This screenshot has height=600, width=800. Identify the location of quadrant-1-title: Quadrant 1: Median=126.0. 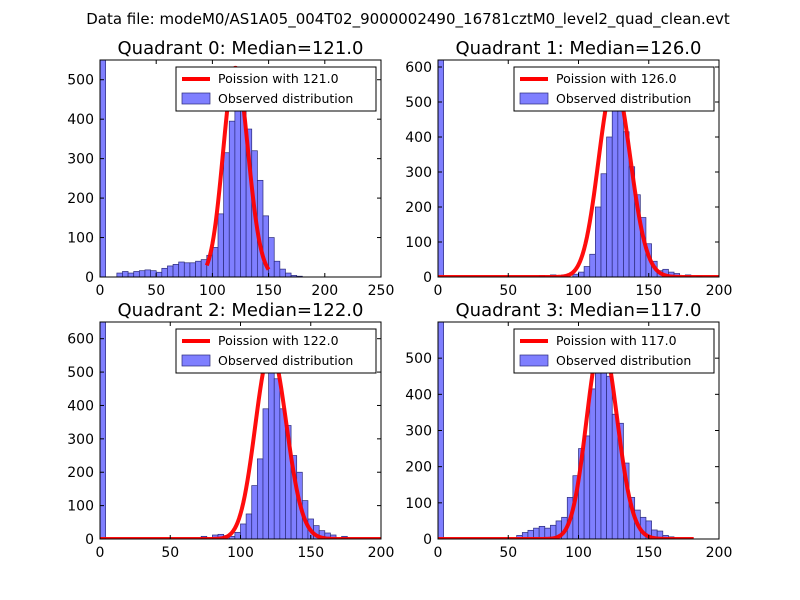
(579, 48).